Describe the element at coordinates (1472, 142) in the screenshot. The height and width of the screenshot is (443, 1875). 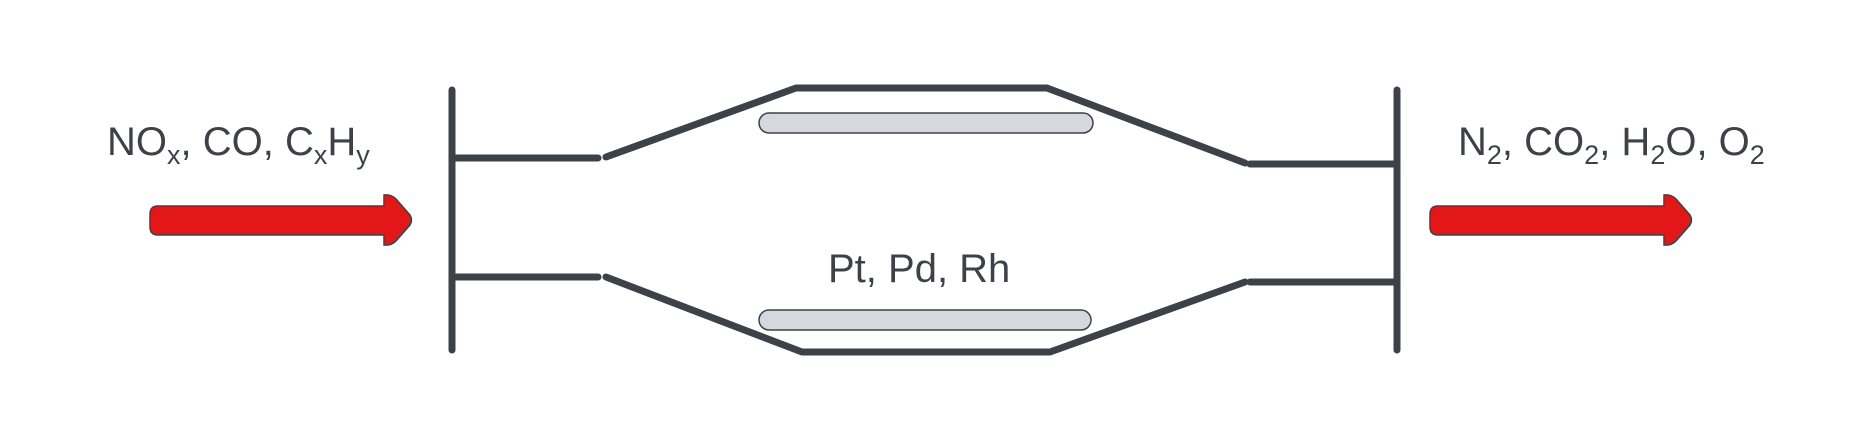
I see `outlet-label-text: N` at that location.